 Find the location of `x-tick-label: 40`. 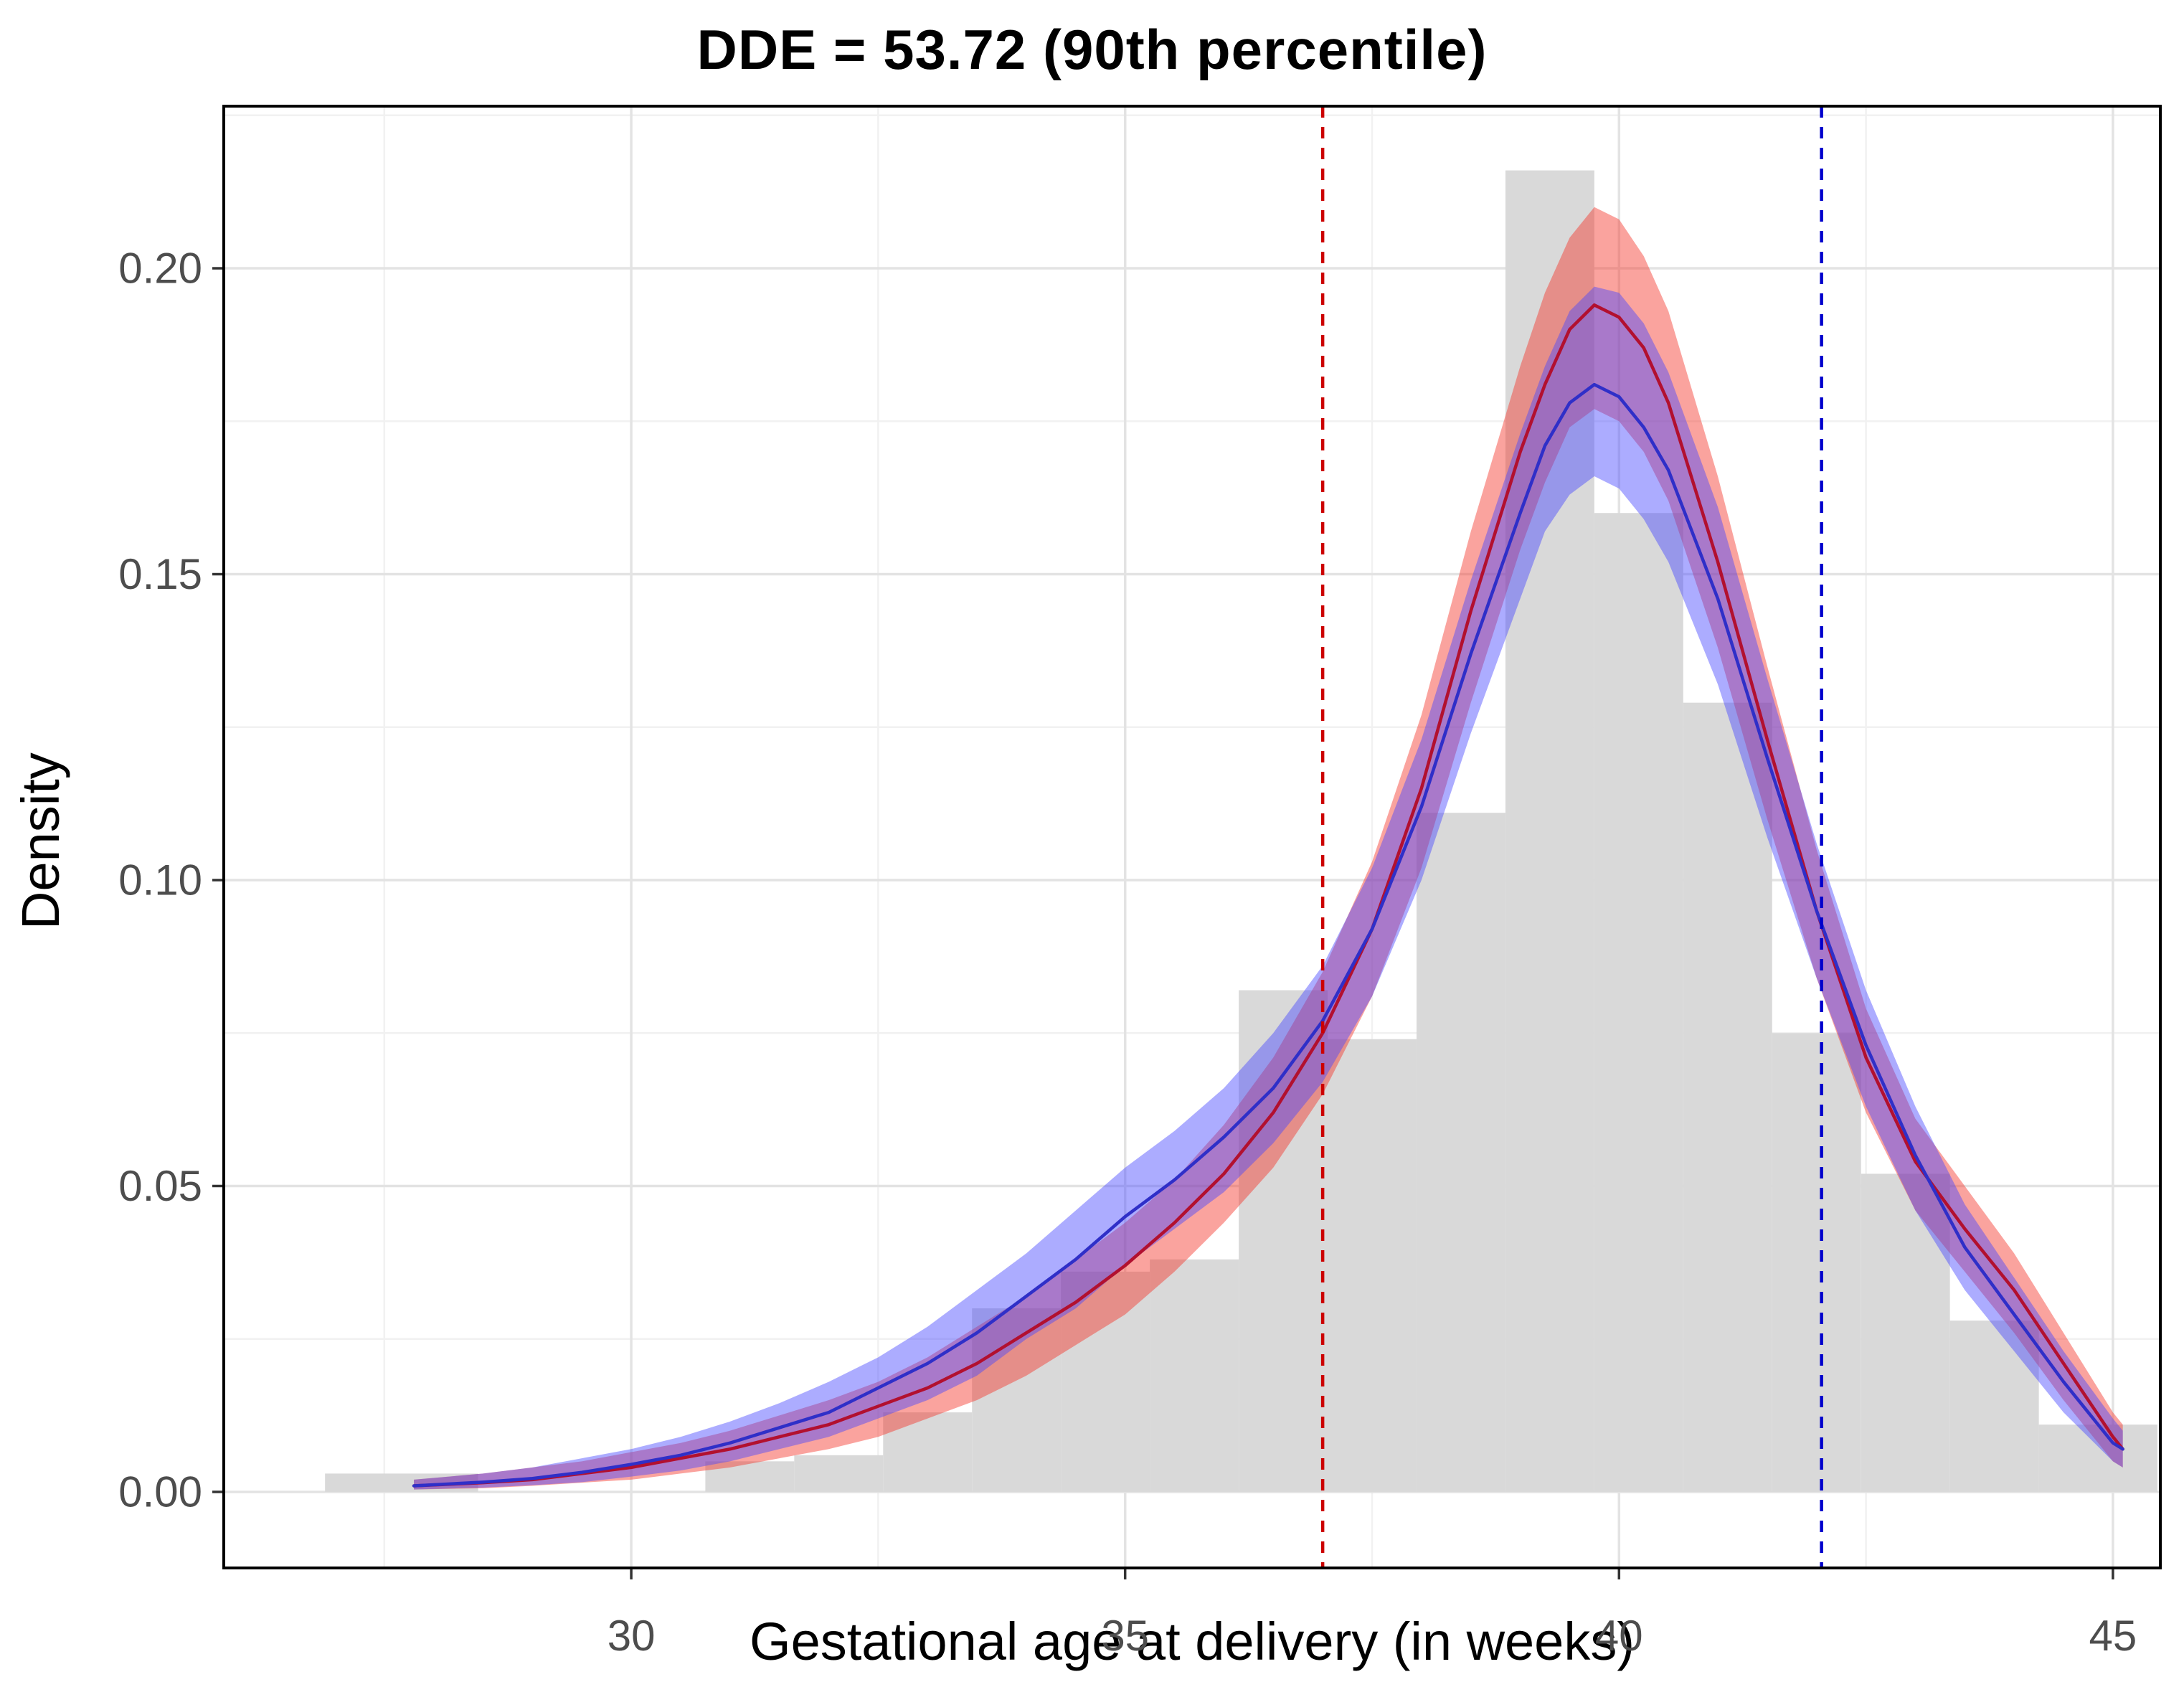

x-tick-label: 40 is located at coordinates (1619, 1636).